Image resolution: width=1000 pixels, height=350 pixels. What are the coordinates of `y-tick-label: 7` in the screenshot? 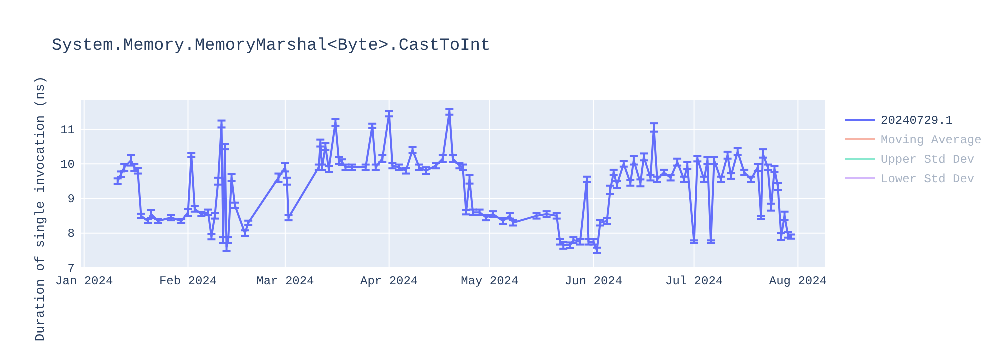 It's located at (71, 269).